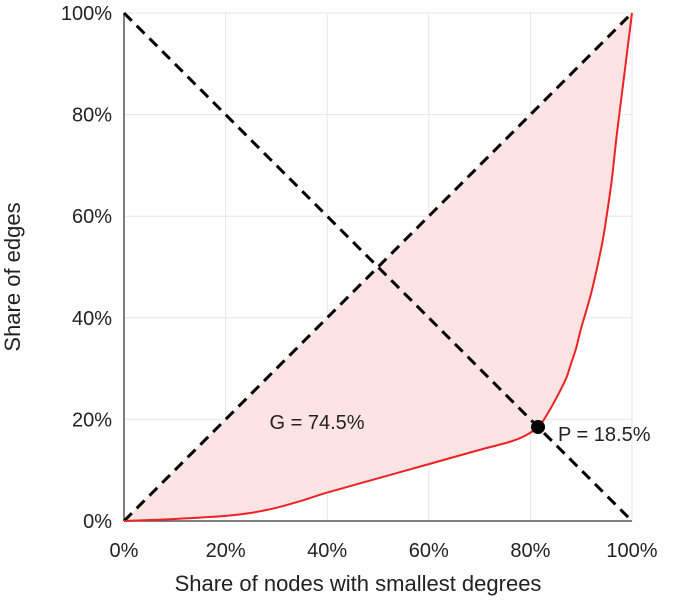 The image size is (700, 600). Describe the element at coordinates (92, 420) in the screenshot. I see `y-tick-label: 20%` at that location.